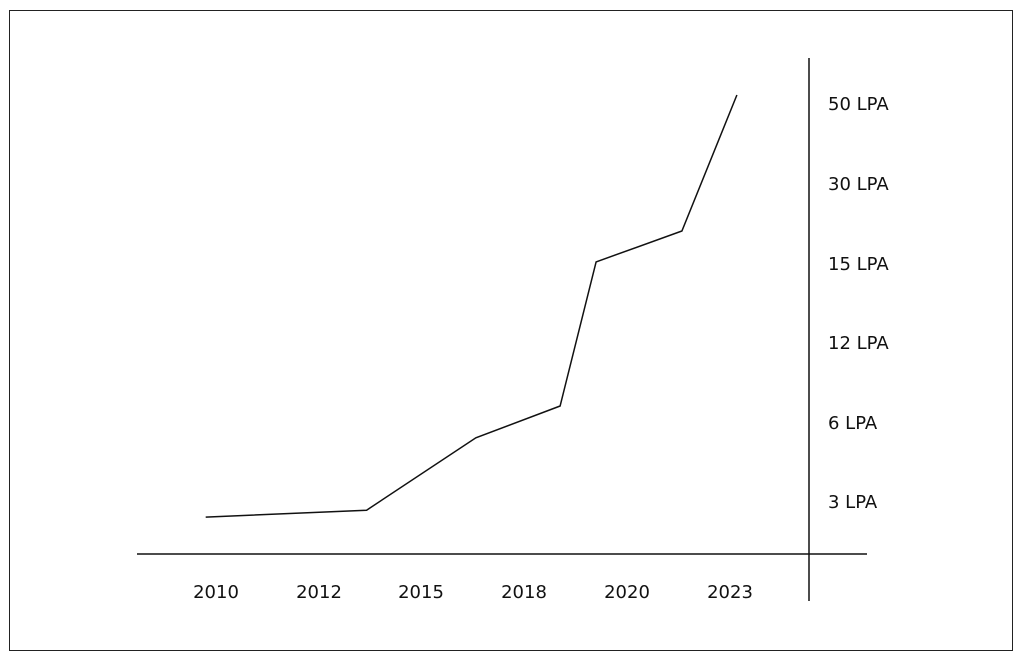 This screenshot has width=1024, height=662. What do you see at coordinates (858, 104) in the screenshot?
I see `y-tick-label-50-lpa: 50 LPA` at bounding box center [858, 104].